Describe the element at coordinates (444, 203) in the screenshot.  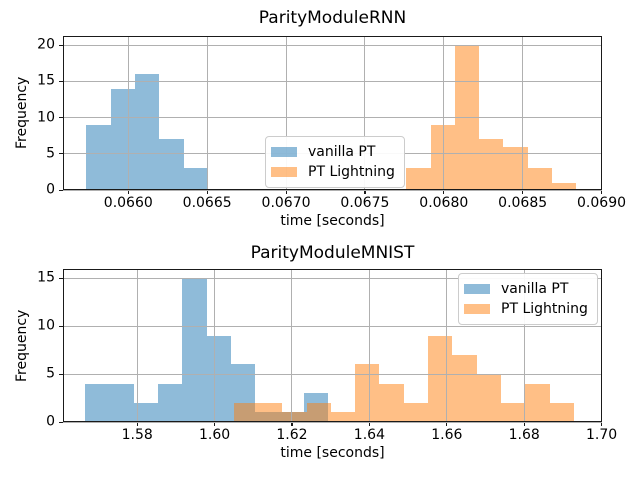
I see `x-tick-label: 0.0680` at that location.